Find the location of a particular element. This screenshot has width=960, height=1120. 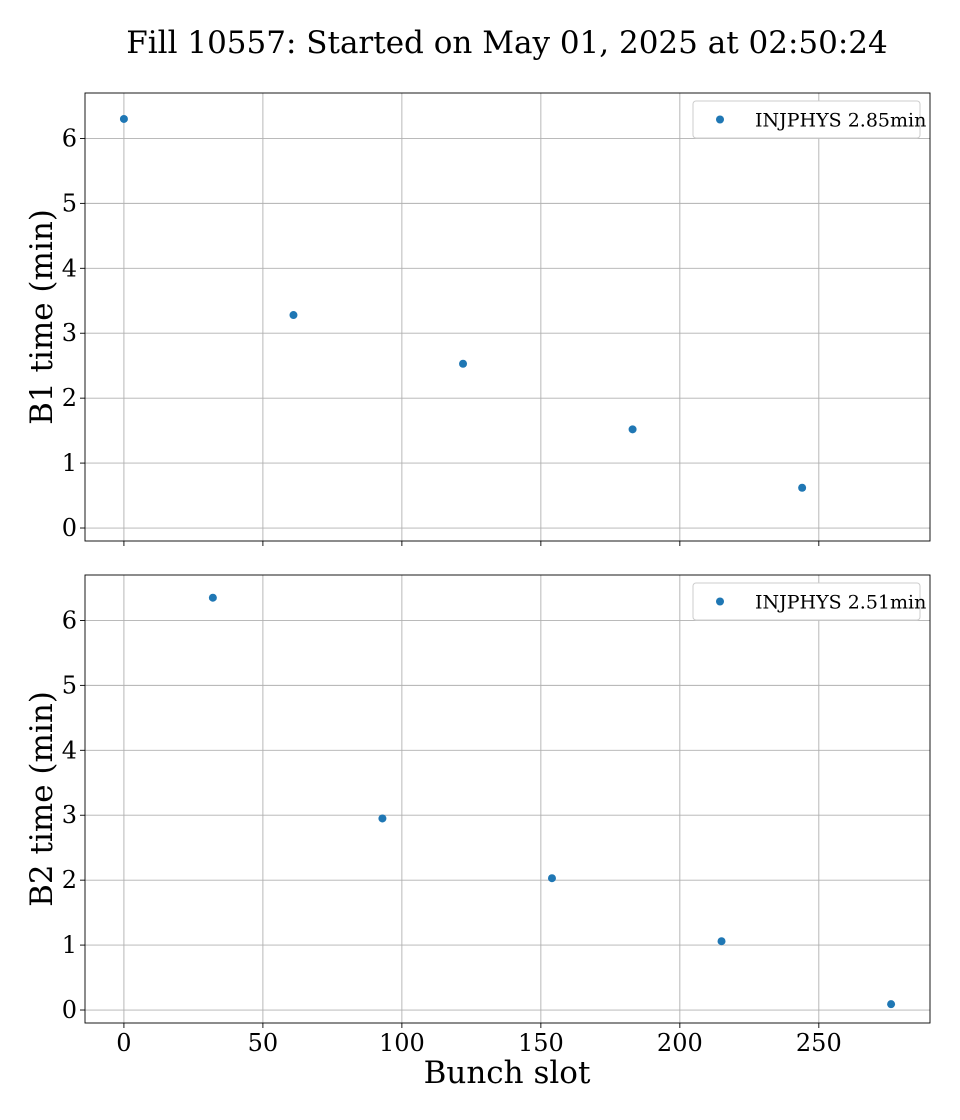

x-axis-label: Bunch slot is located at coordinates (507, 1073).